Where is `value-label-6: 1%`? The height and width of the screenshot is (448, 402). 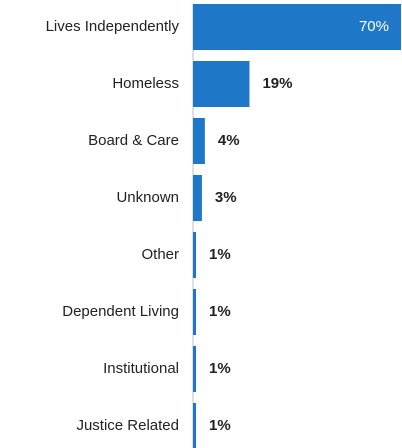
value-label-6: 1% is located at coordinates (220, 368).